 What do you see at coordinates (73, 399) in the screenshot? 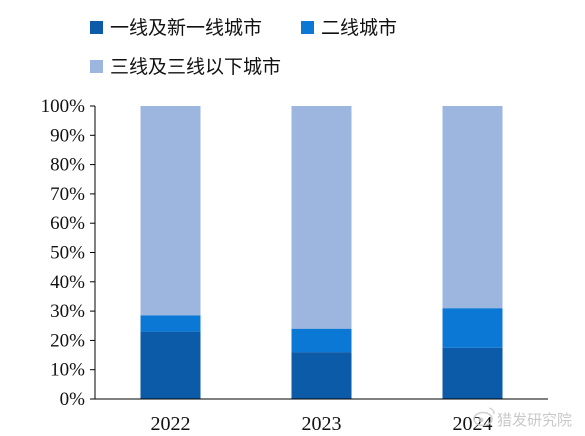
I see `y-tick-label: 0%` at bounding box center [73, 399].